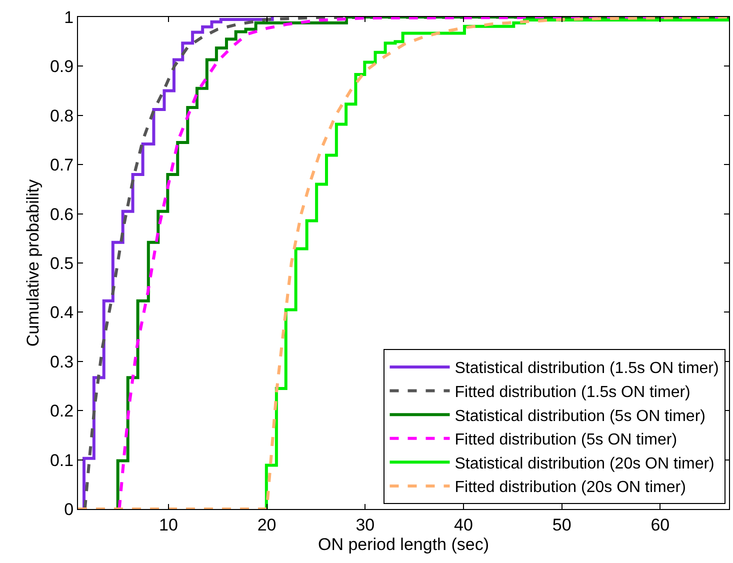 This screenshot has width=733, height=563. I want to click on legend-label: Fitted distribution (1.5s ON timer), so click(572, 393).